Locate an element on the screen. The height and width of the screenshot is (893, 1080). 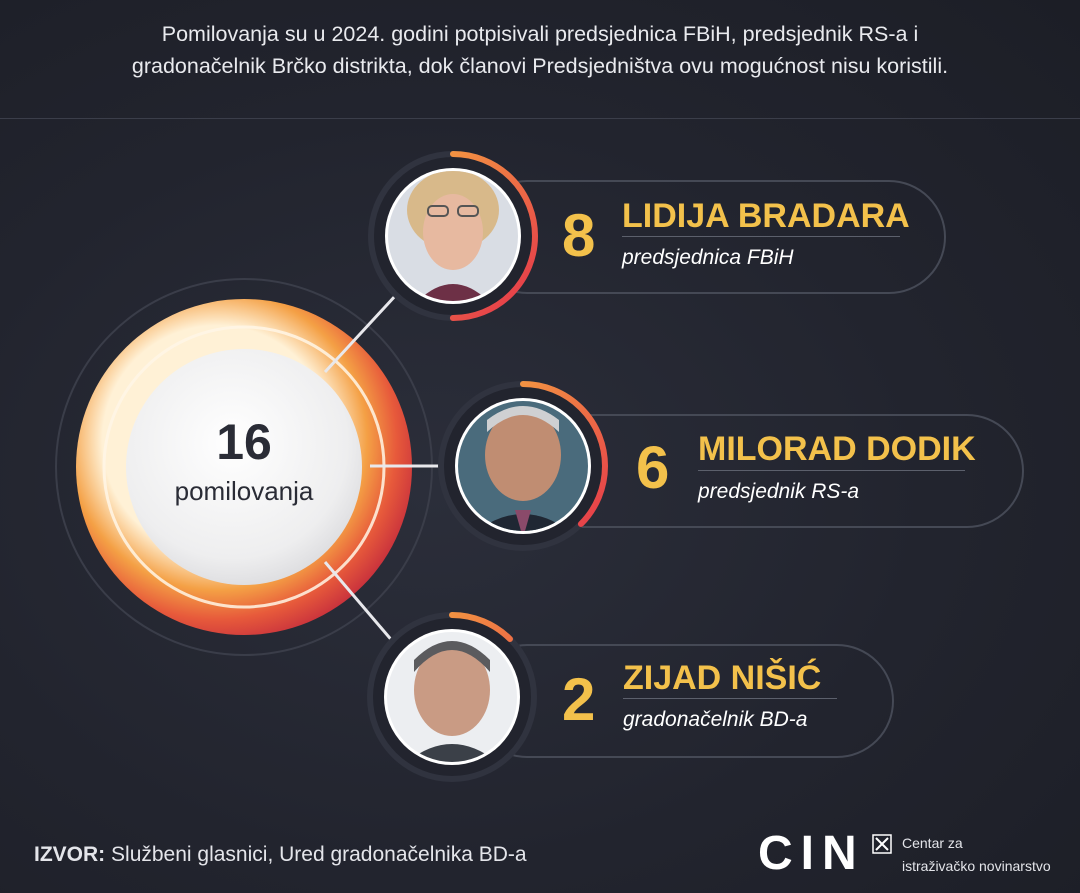
total-value: 16 is located at coordinates (244, 442).